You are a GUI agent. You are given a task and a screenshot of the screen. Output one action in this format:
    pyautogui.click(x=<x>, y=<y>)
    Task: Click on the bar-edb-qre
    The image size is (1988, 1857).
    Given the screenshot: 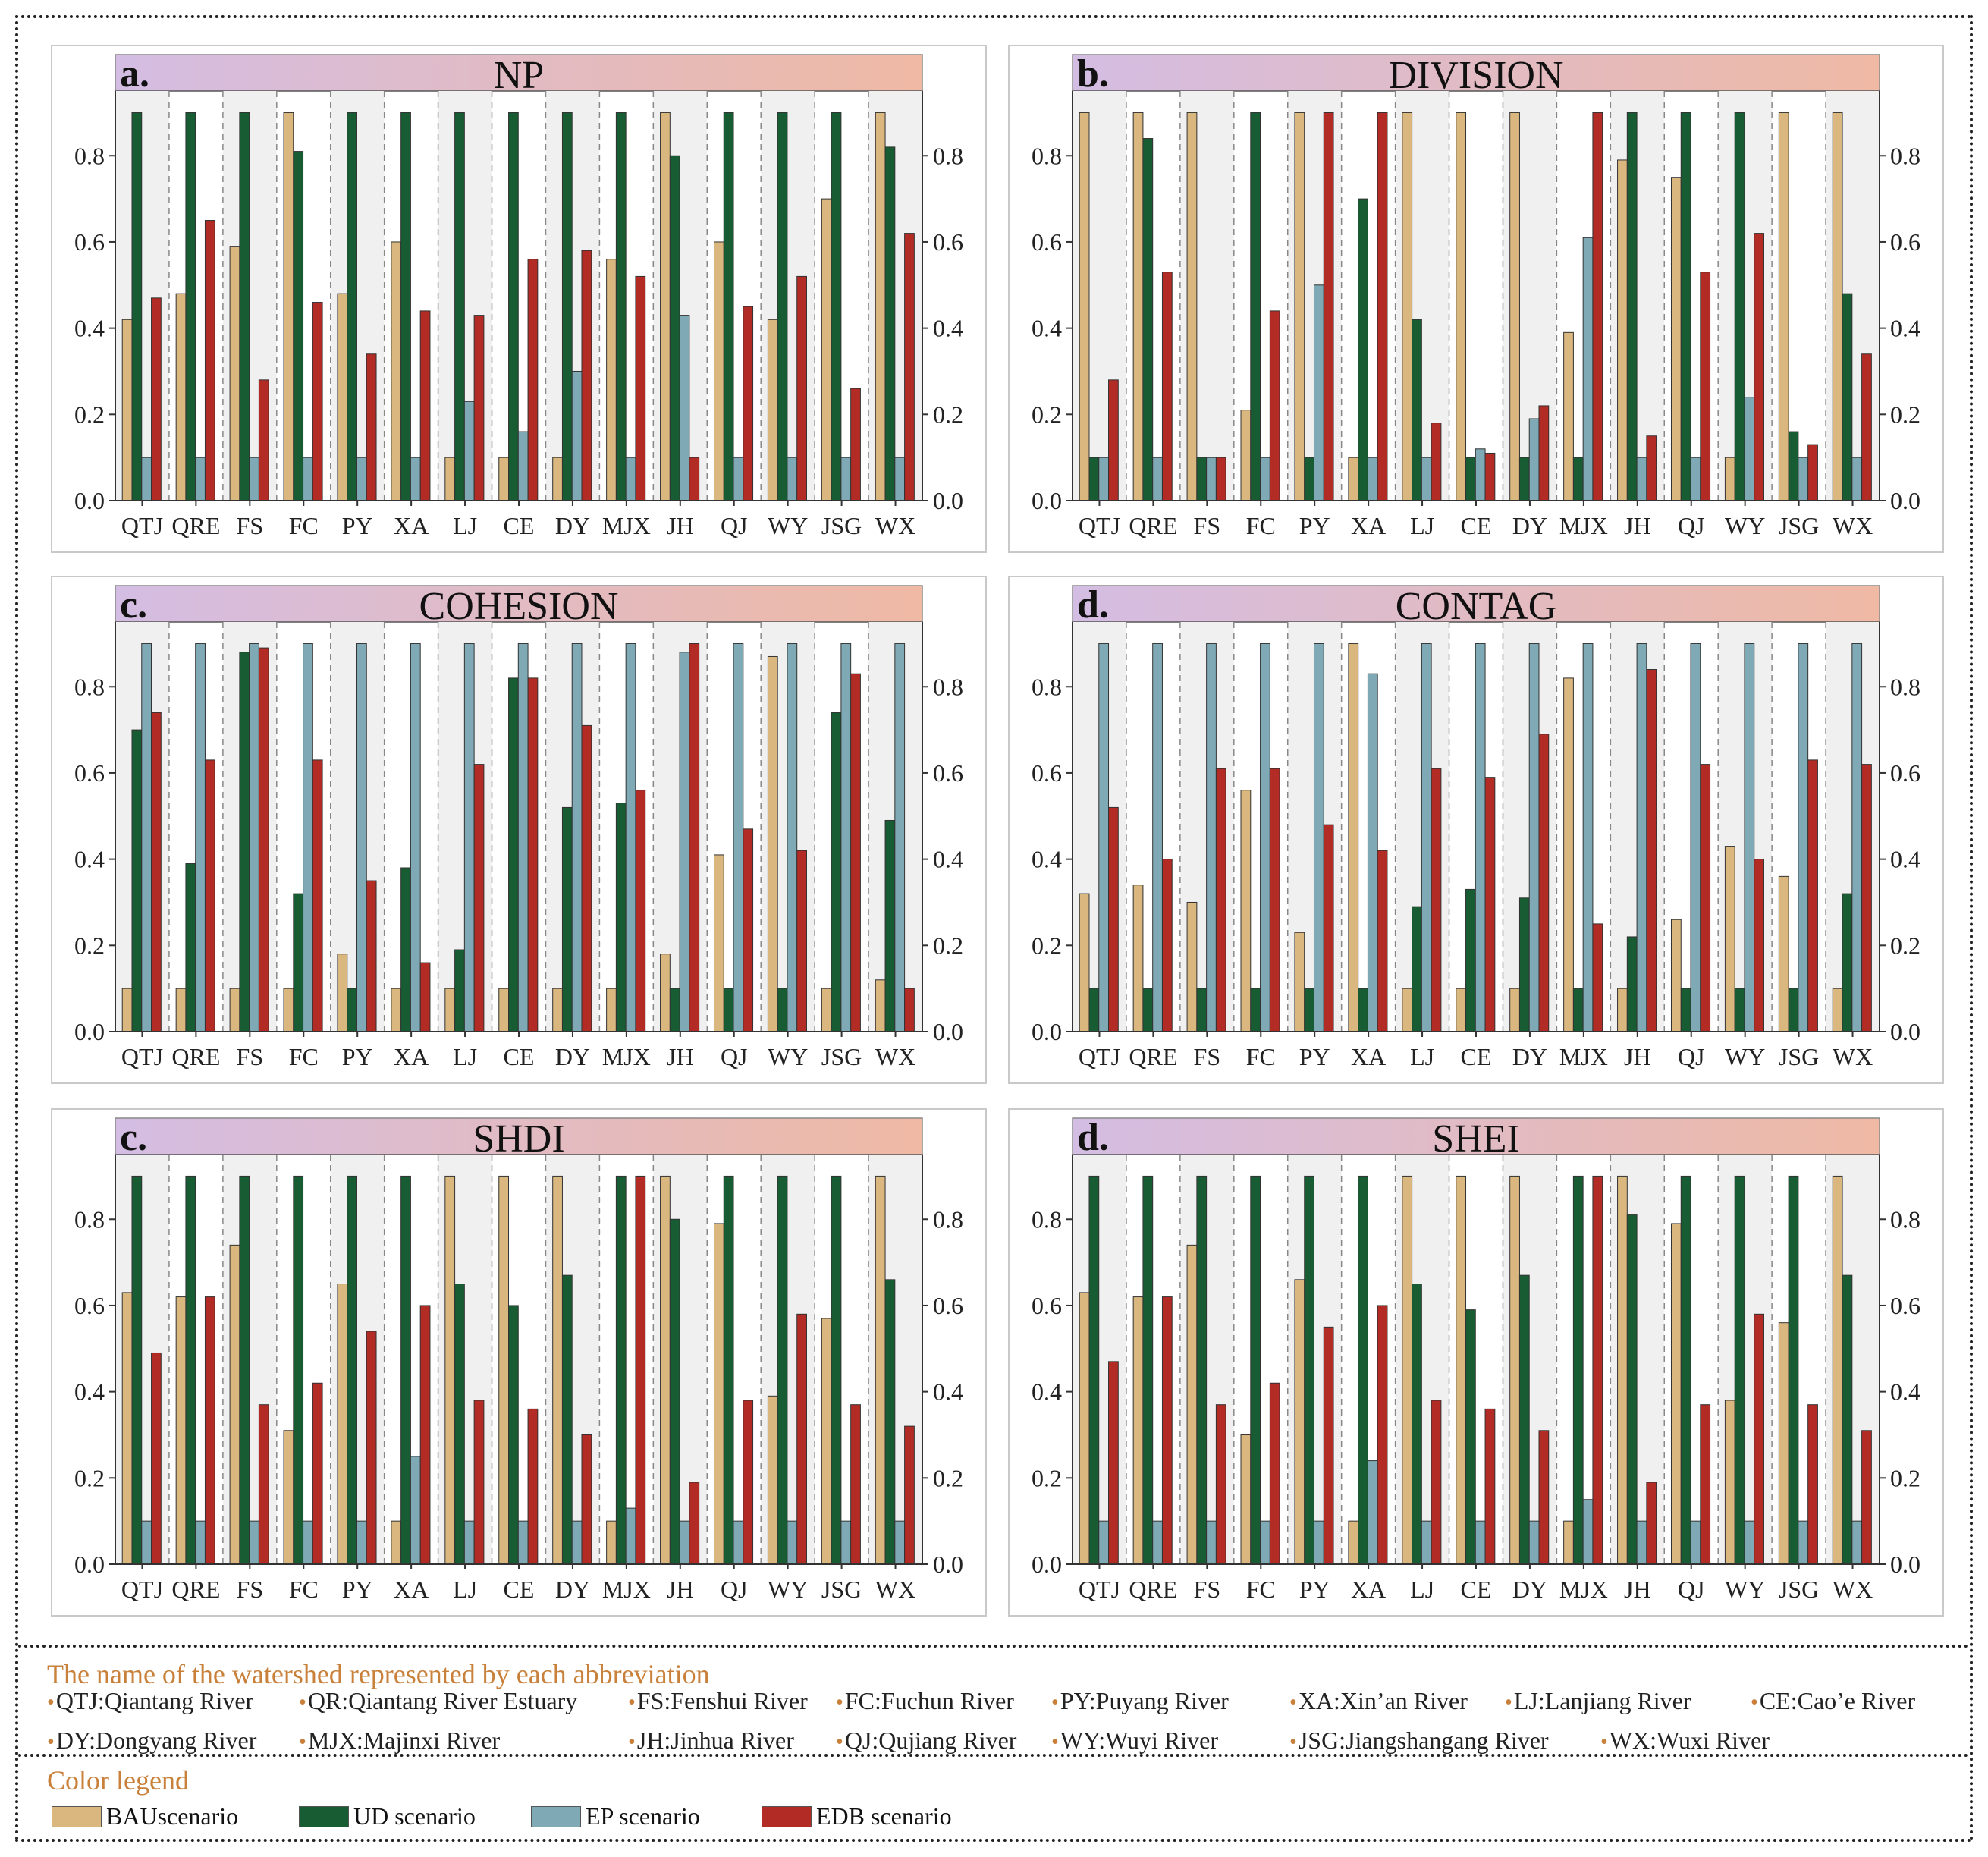 What is the action you would take?
    pyautogui.click(x=210, y=895)
    